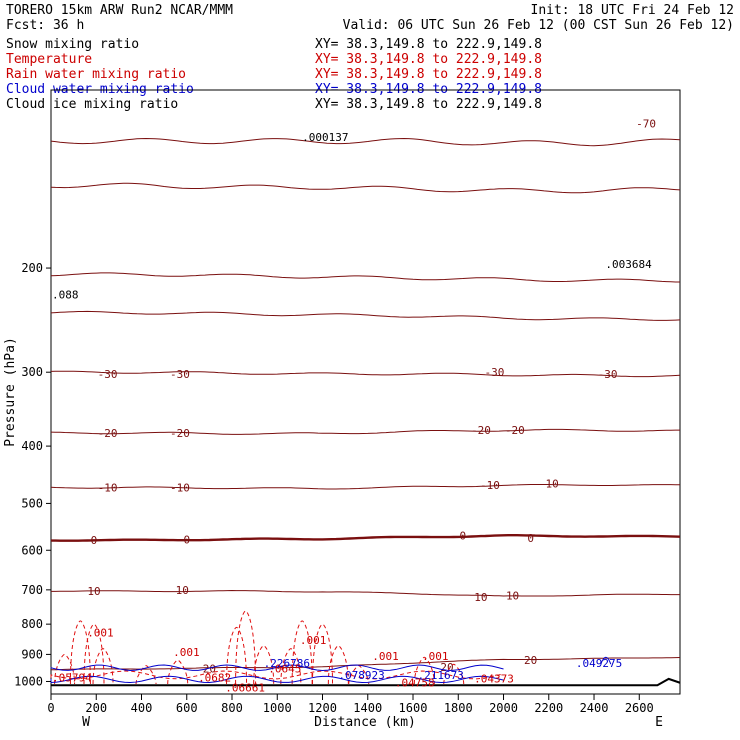 The width and height of the screenshot is (740, 740). I want to click on x-tick-label: 2400, so click(594, 708).